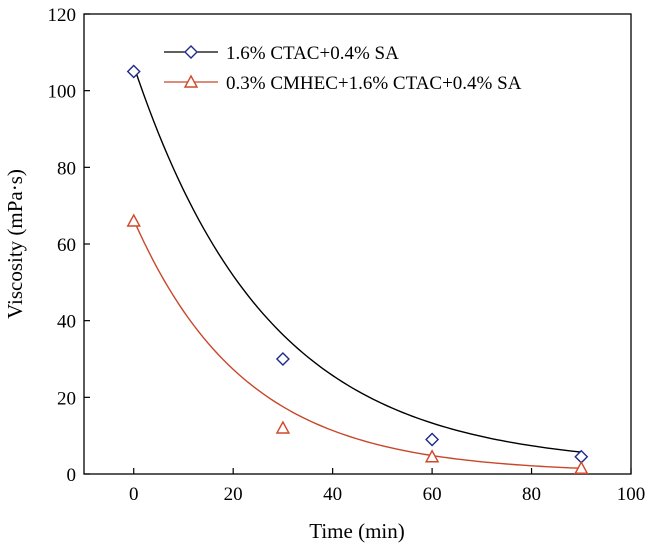 The image size is (664, 550). What do you see at coordinates (62, 15) in the screenshot?
I see `y-tick-label: 120` at bounding box center [62, 15].